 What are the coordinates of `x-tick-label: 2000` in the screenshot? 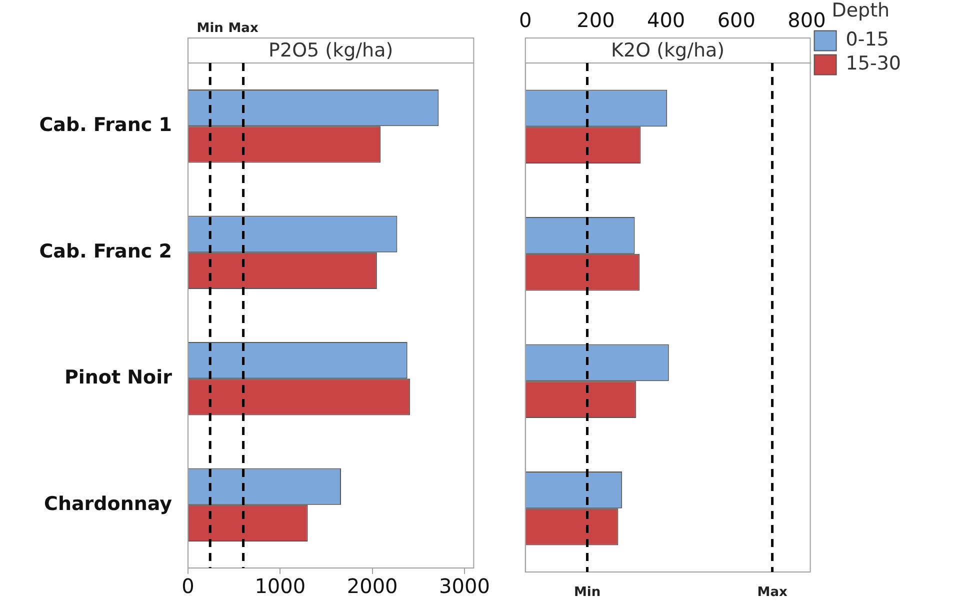 It's located at (372, 586).